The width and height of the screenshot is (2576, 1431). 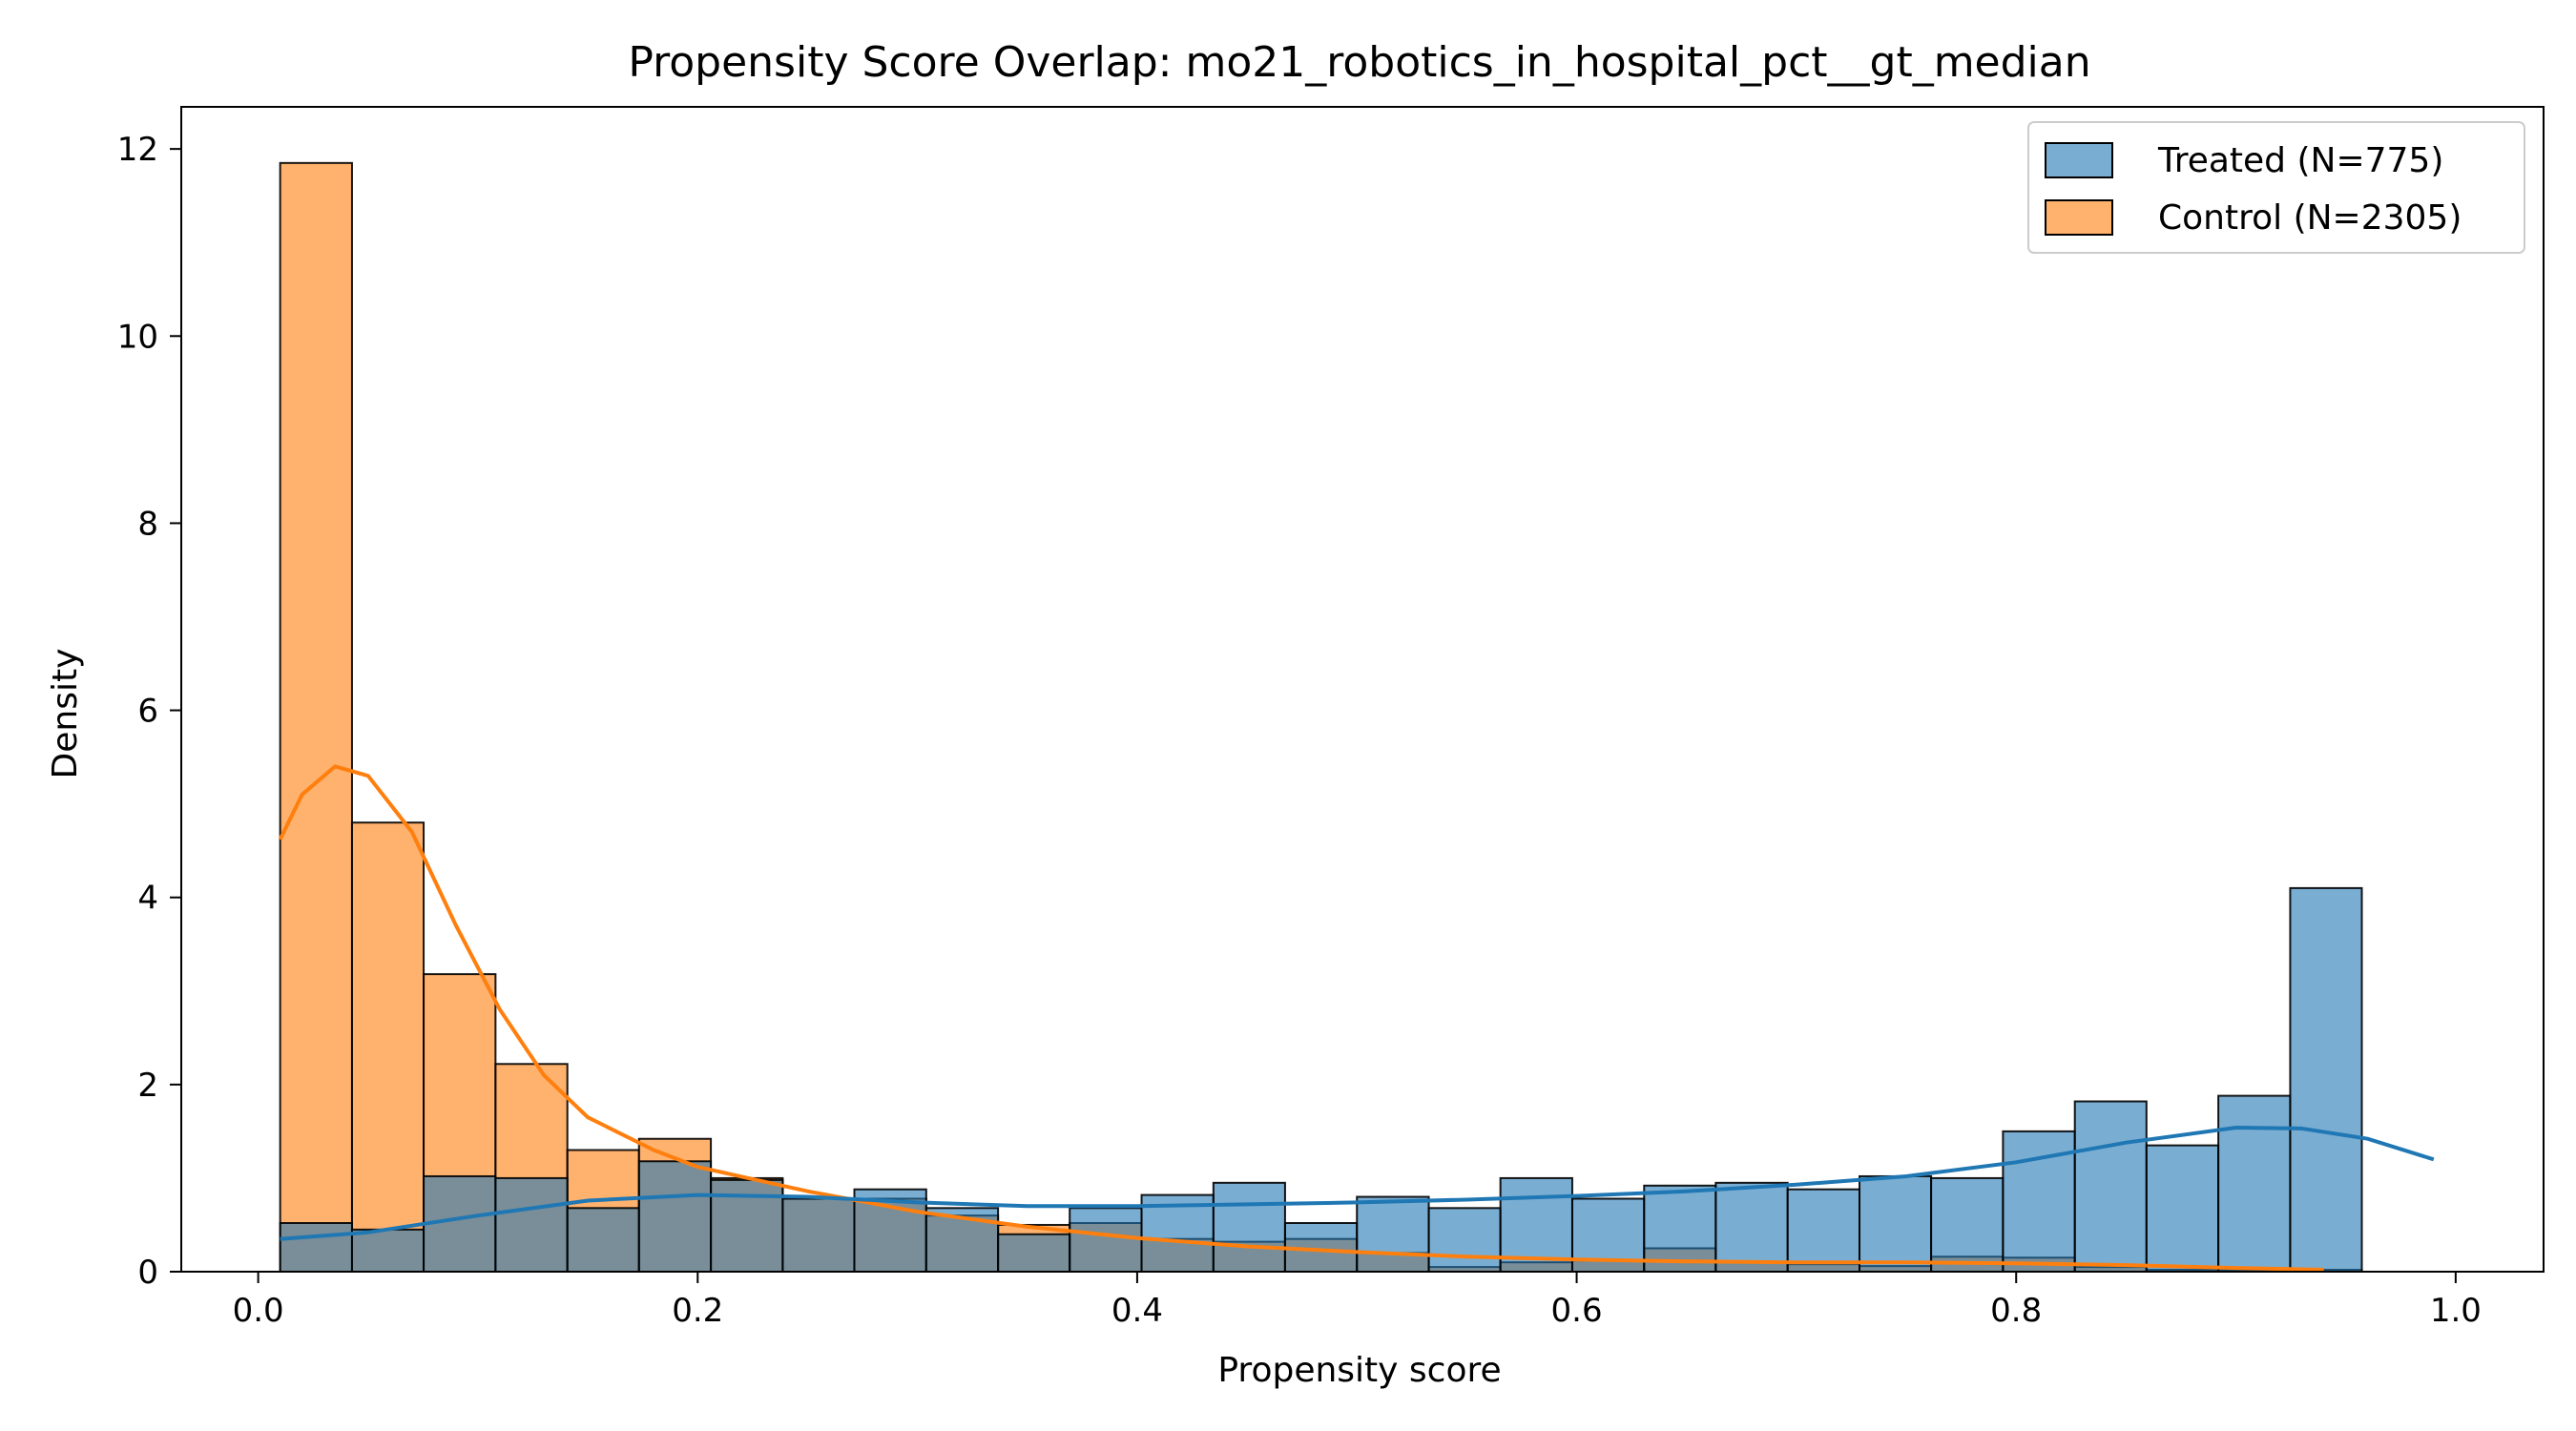 What do you see at coordinates (1357, 1301) in the screenshot?
I see `x-axis: 0.0 0.2 0.4 0.6 0.8 1.0` at bounding box center [1357, 1301].